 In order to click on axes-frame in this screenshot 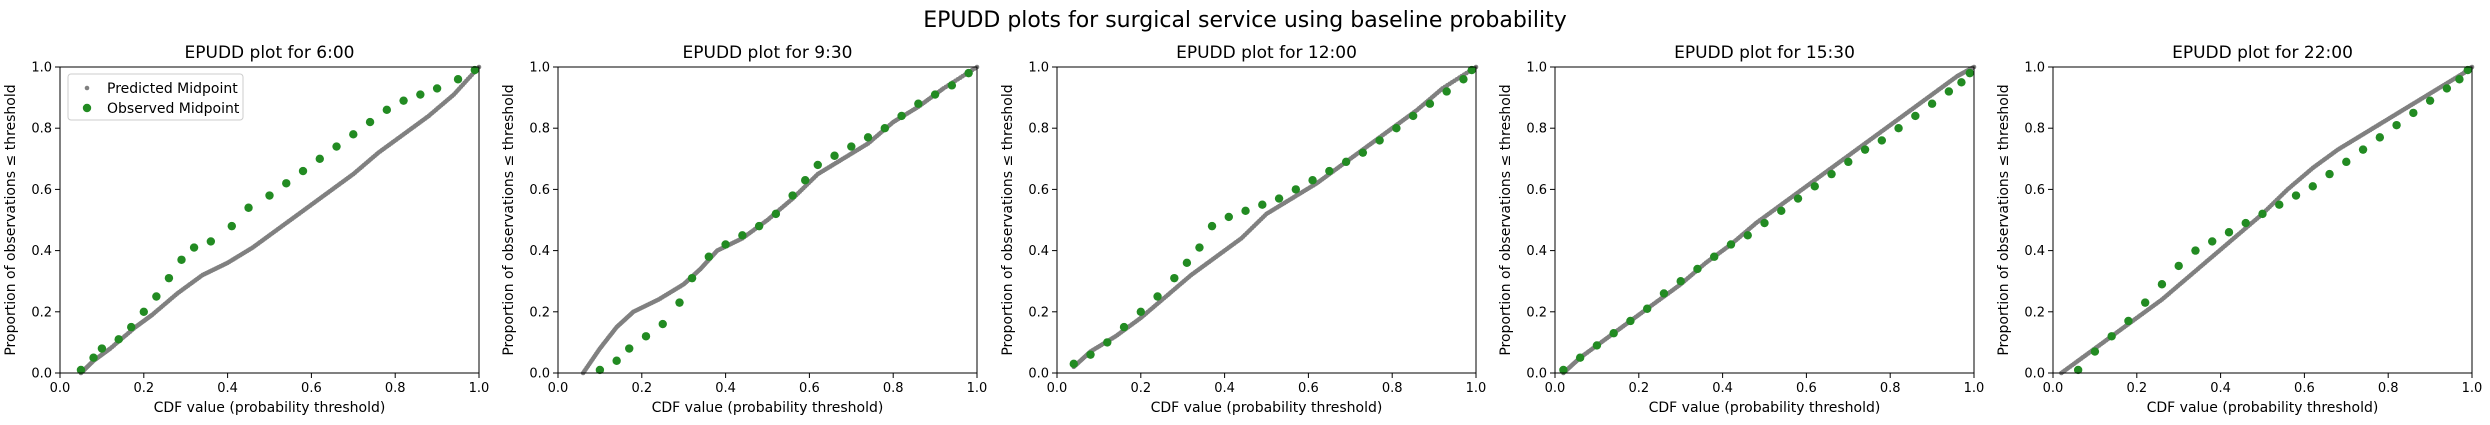, I will do `click(2262, 220)`.